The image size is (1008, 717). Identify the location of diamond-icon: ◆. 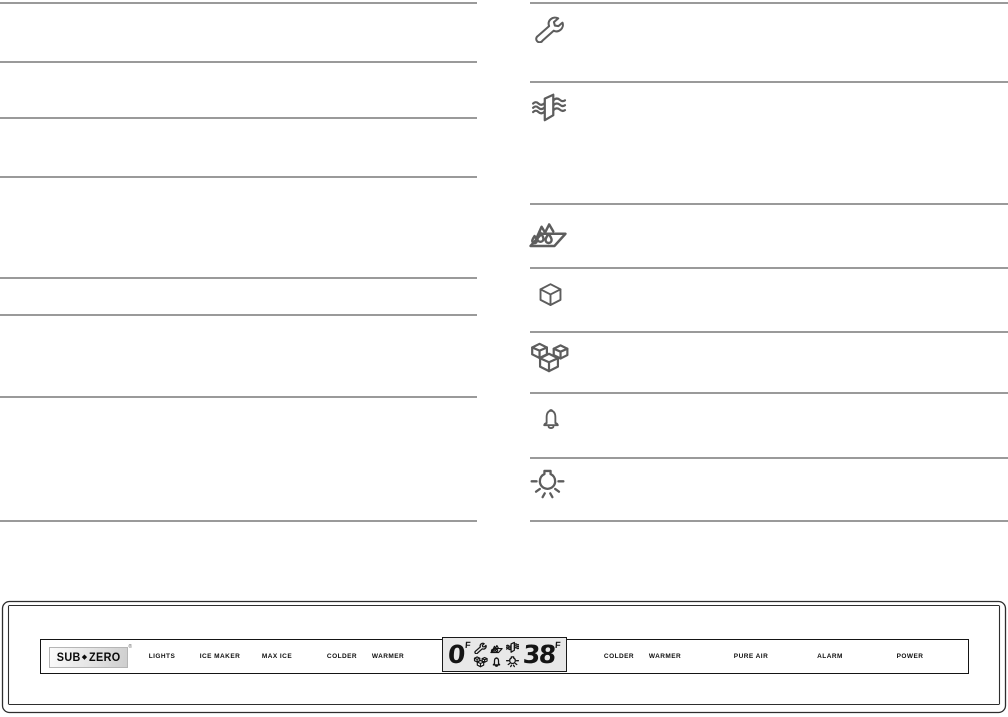
(84, 657).